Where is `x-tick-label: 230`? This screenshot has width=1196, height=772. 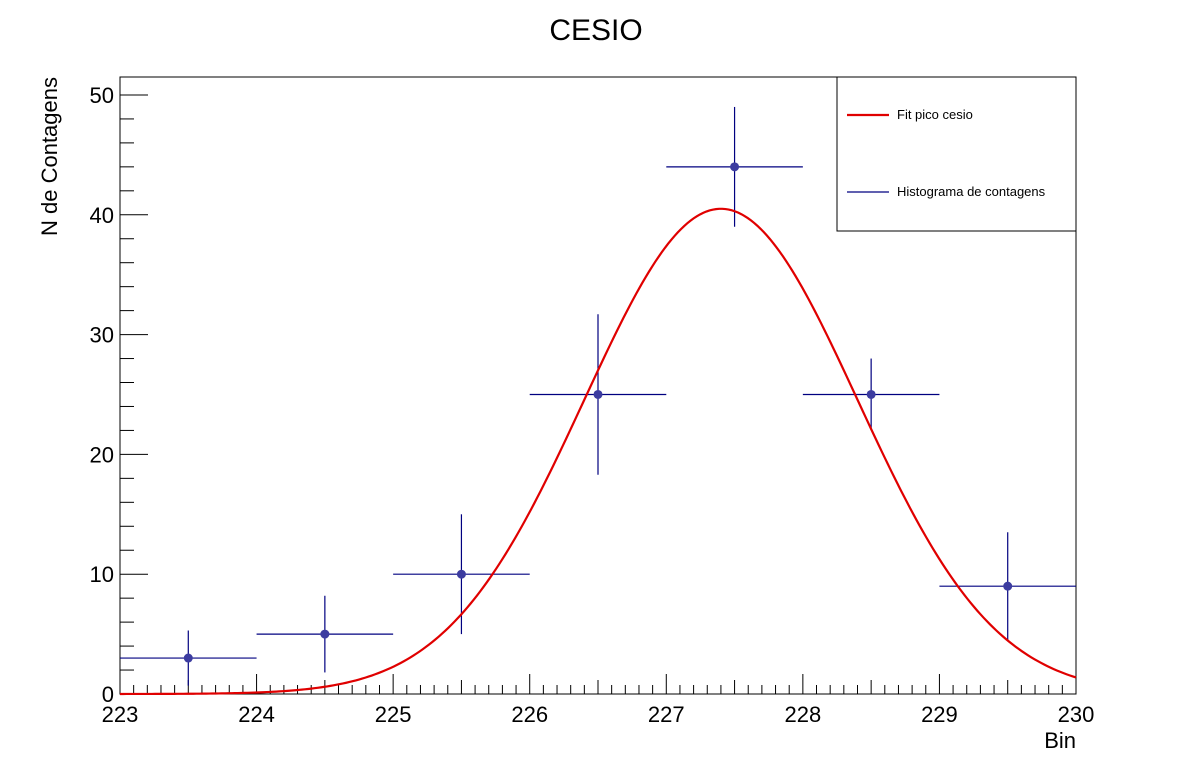 x-tick-label: 230 is located at coordinates (1076, 714).